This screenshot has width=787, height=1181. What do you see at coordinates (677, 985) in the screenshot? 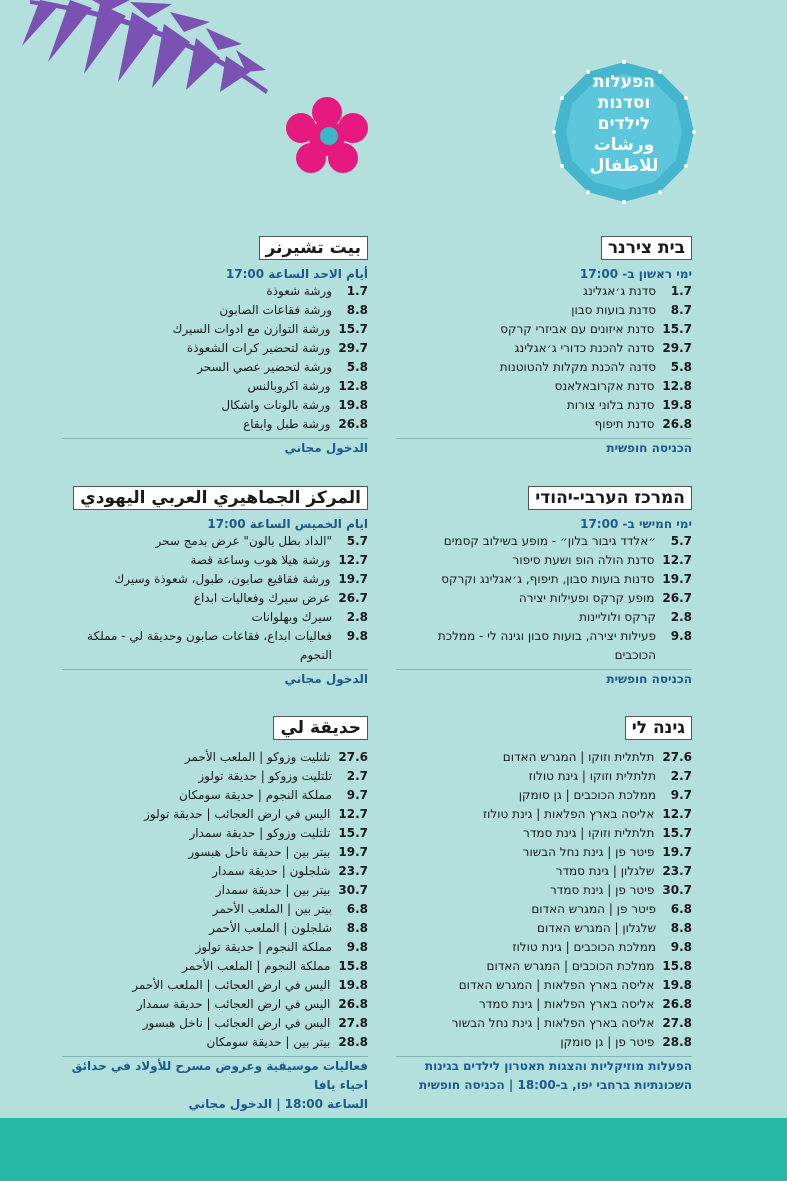
I see `event-date: 19.8` at bounding box center [677, 985].